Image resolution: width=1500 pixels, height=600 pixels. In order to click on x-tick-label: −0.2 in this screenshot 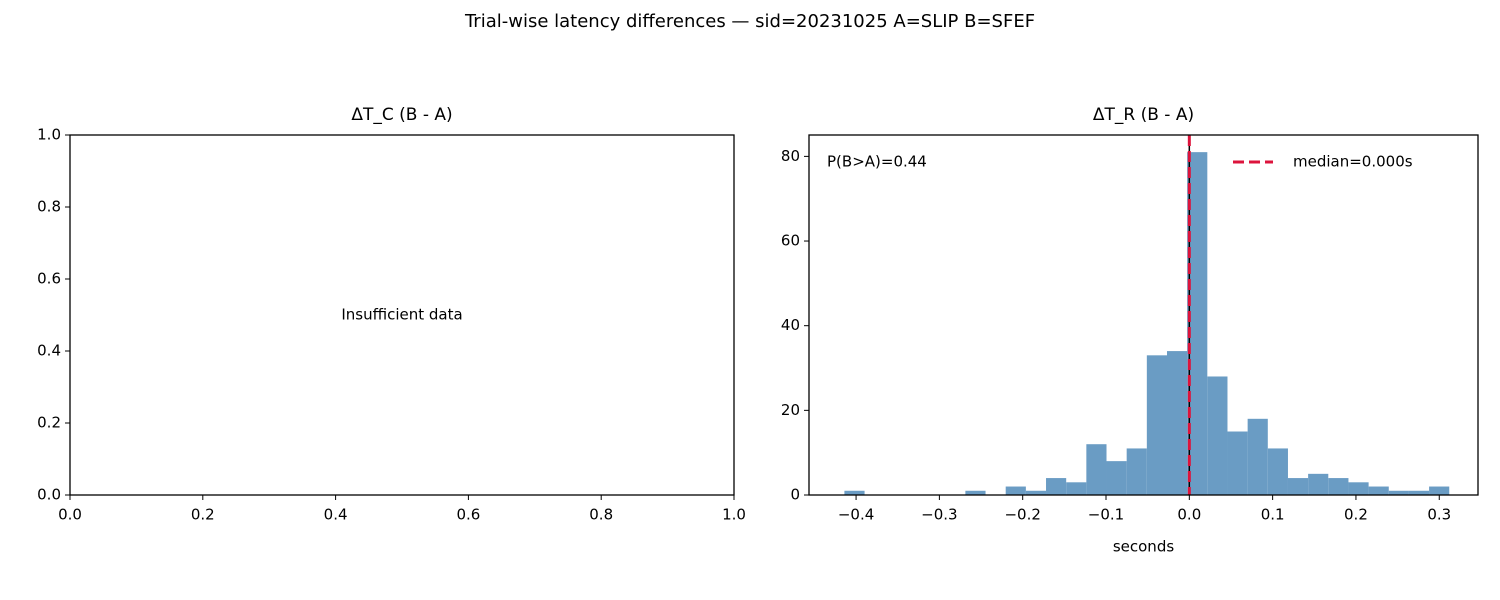, I will do `click(1022, 515)`.